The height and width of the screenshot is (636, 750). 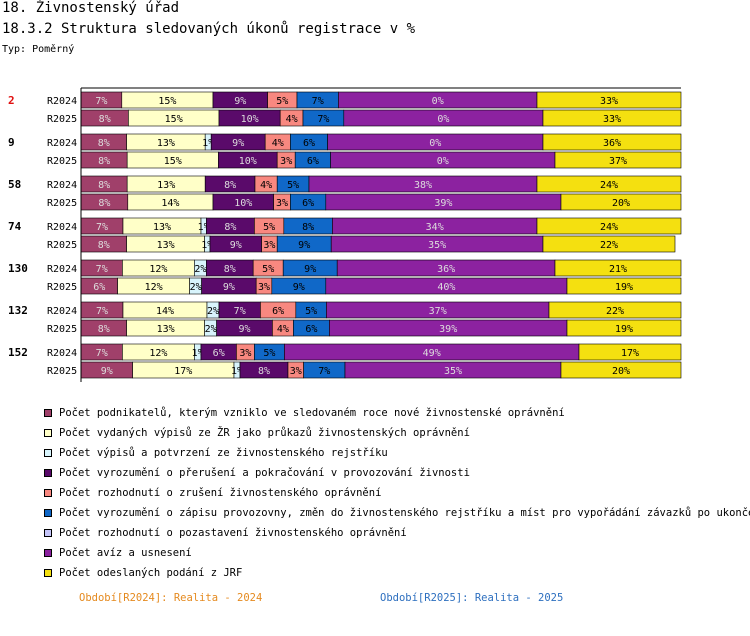 What do you see at coordinates (423, 185) in the screenshot?
I see `data-label: 38%` at bounding box center [423, 185].